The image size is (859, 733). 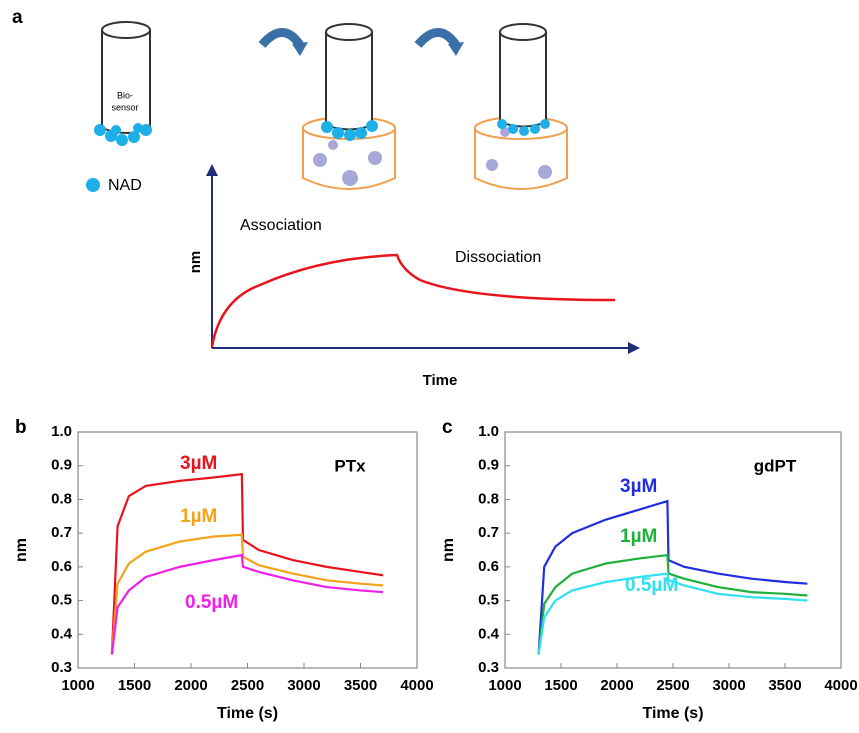 What do you see at coordinates (126, 30) in the screenshot?
I see `biosensor-top` at bounding box center [126, 30].